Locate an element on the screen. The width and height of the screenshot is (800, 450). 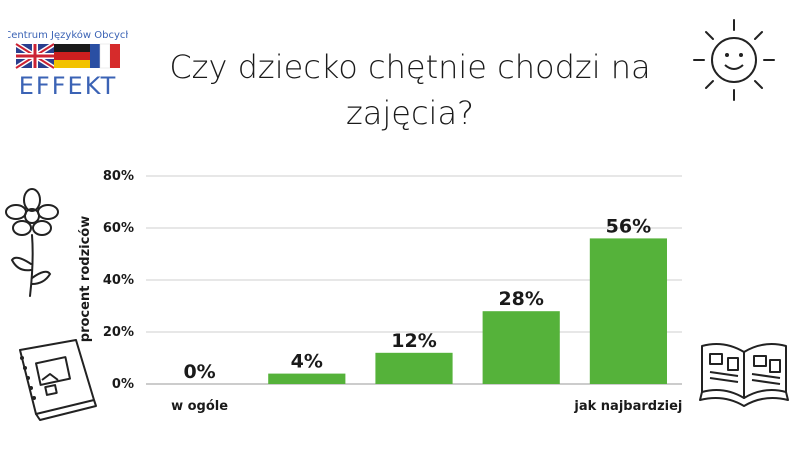
y-axis-ticks: 0% 20% 40% 60% 80% is located at coordinates (118, 280).